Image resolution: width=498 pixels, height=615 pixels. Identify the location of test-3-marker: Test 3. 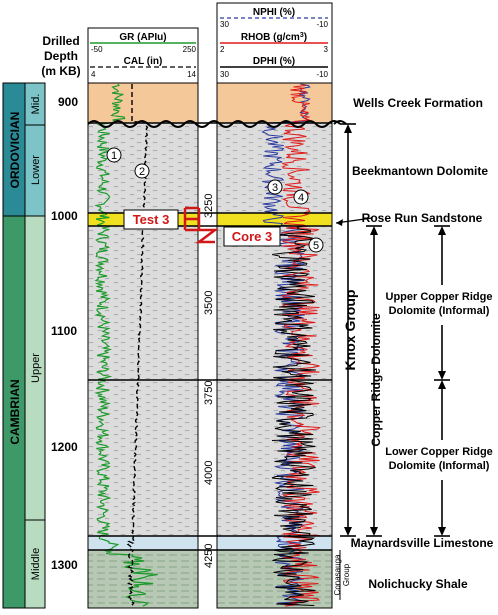
(162, 219).